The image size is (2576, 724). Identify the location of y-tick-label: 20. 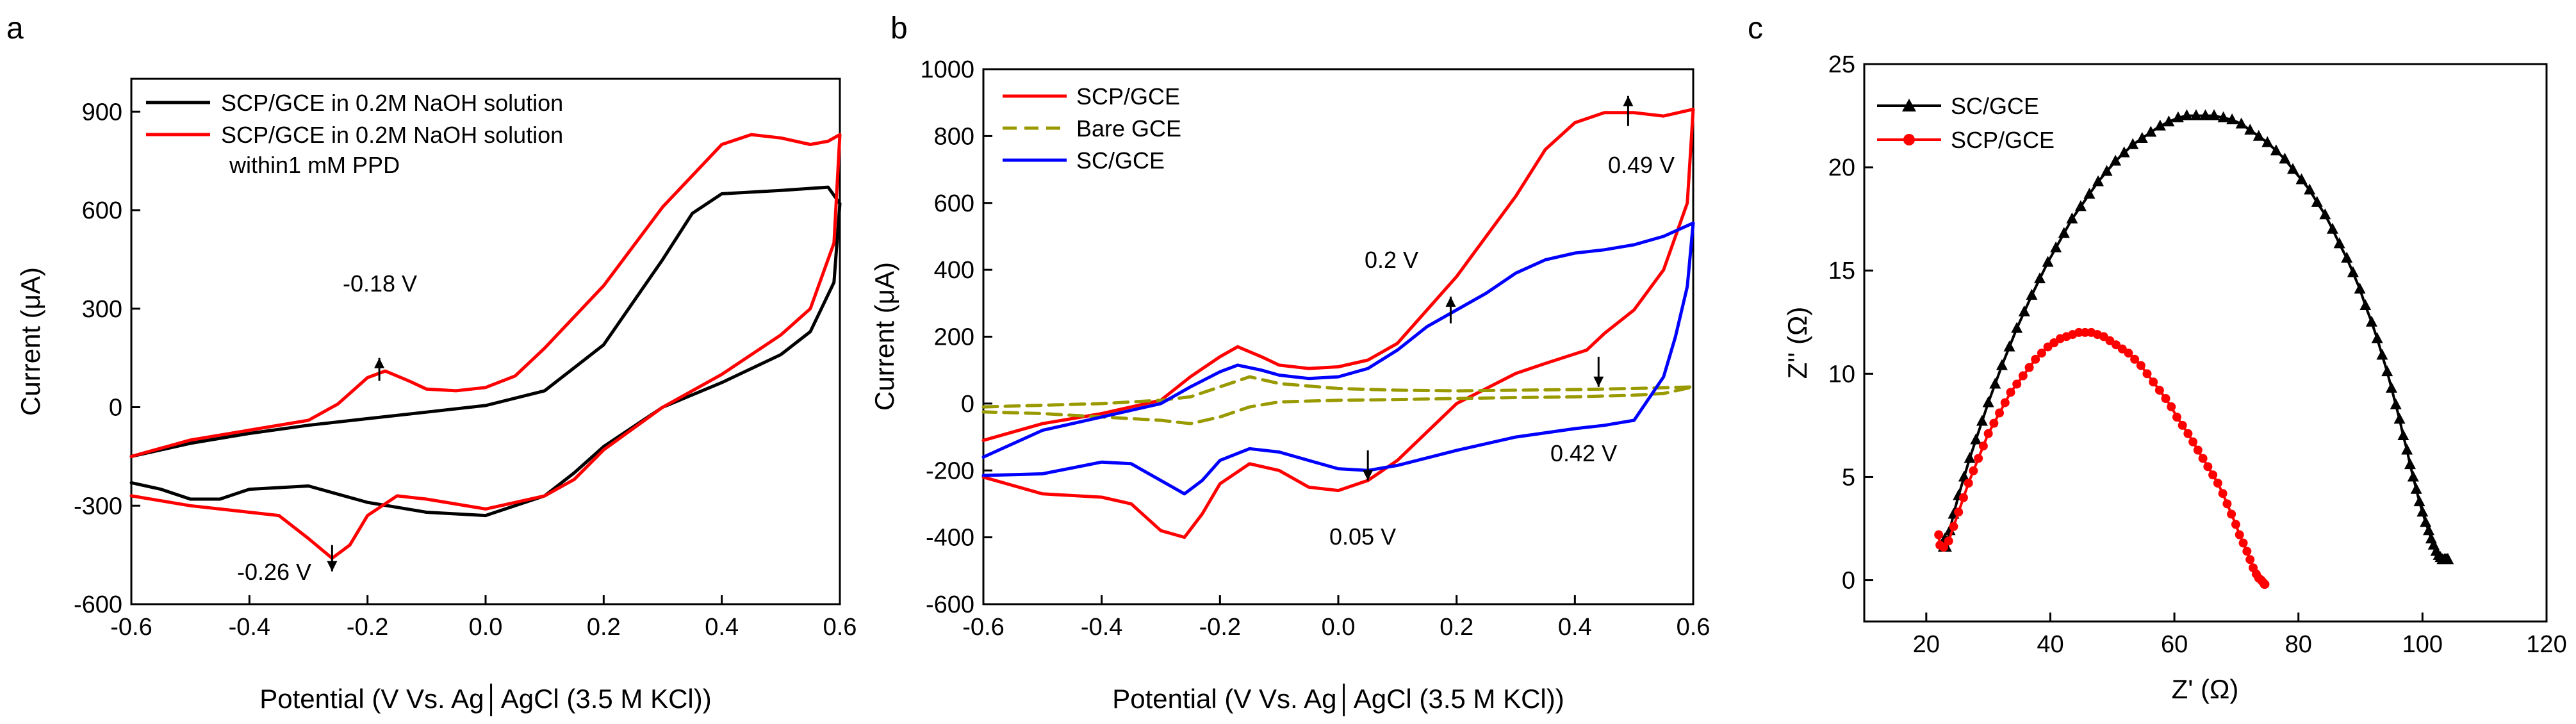
(1841, 167).